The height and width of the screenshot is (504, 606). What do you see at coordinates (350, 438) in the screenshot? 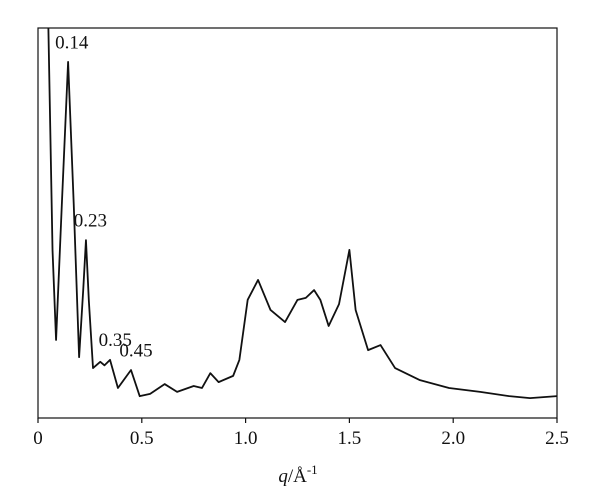
I see `x-tick-label: 1.5` at bounding box center [350, 438].